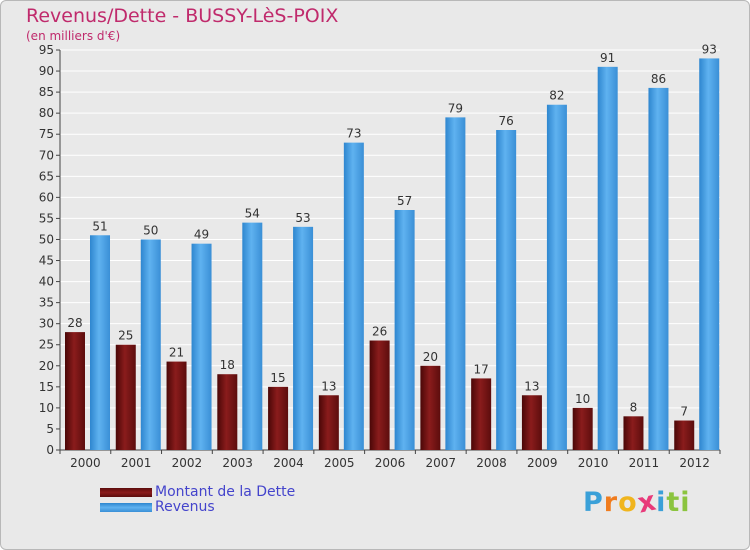 This screenshot has width=750, height=550. I want to click on data-label-revenue: 86, so click(658, 79).